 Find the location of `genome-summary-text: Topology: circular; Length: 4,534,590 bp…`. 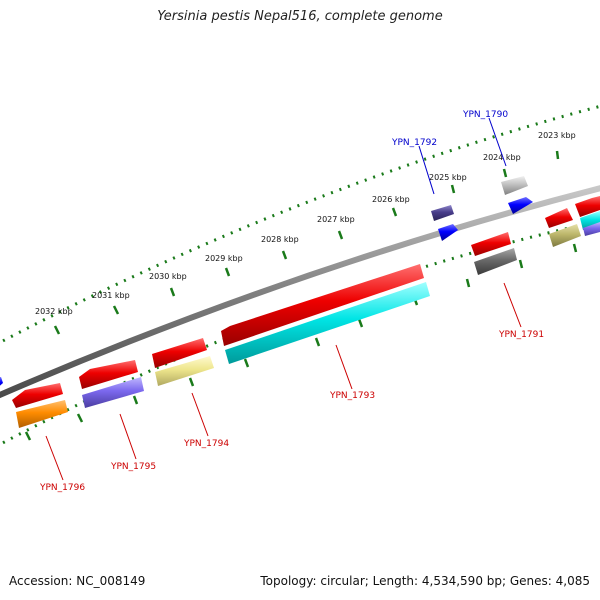

genome-summary-text: Topology: circular; Length: 4,534,590 bp… is located at coordinates (425, 581).